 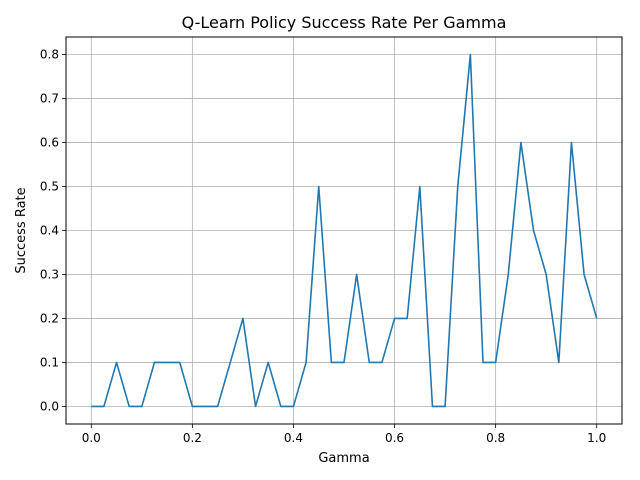 I want to click on y-tick-label: 0.8, so click(x=49, y=55).